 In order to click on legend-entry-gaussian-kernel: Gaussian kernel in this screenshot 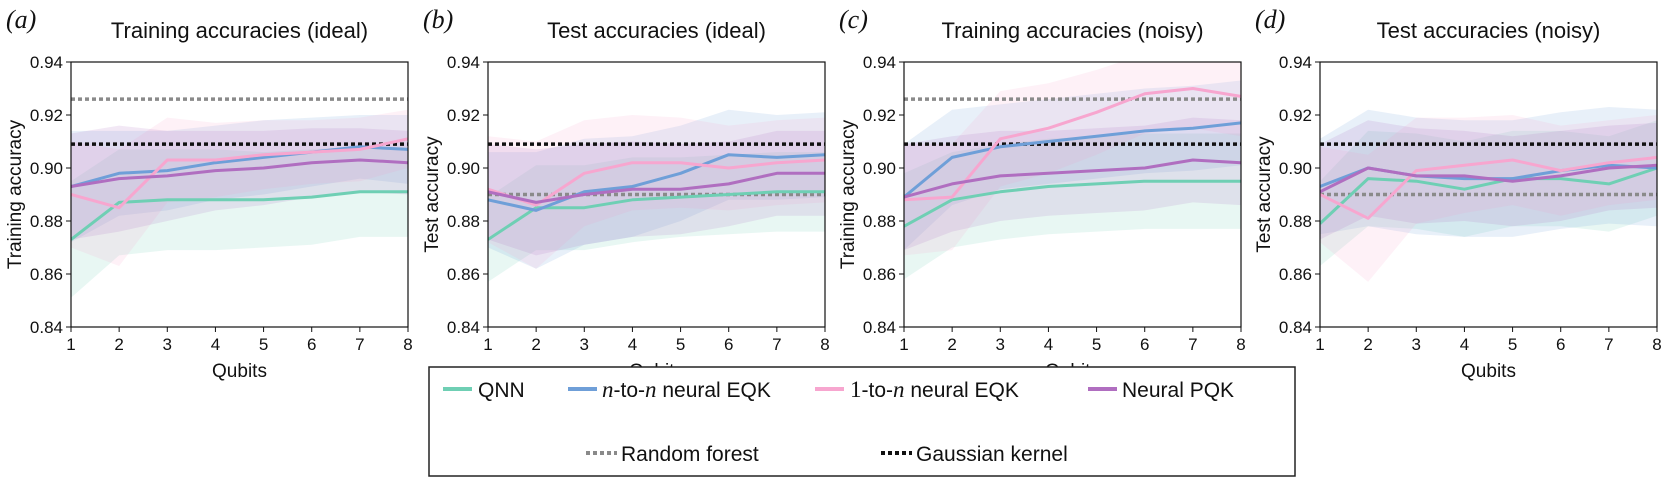, I will do `click(974, 454)`.